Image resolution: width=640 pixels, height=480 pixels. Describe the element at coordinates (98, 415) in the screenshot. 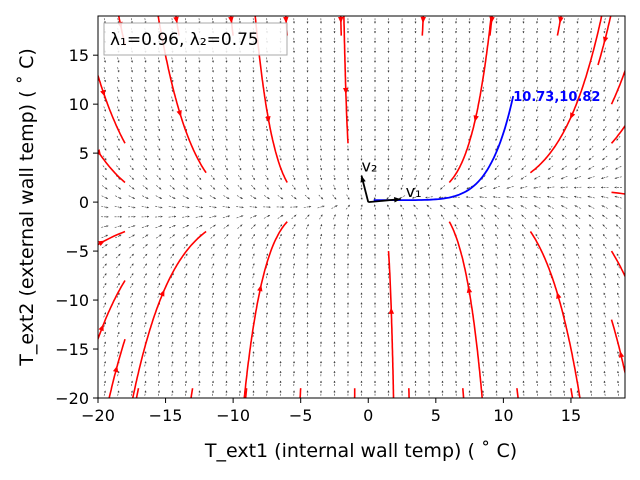

I see `x-tick-label: −20` at that location.